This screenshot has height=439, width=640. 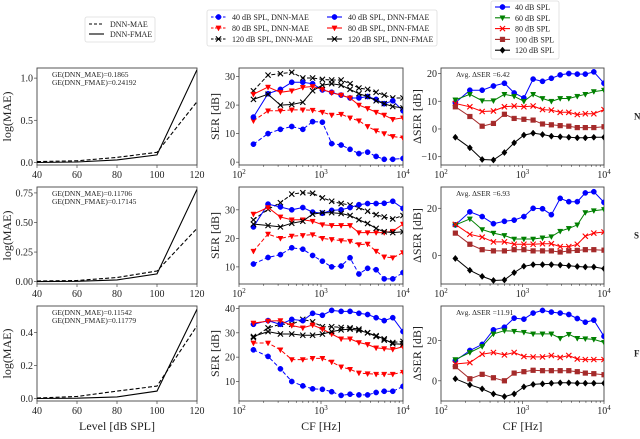 I want to click on series-group, so click(x=528, y=354).